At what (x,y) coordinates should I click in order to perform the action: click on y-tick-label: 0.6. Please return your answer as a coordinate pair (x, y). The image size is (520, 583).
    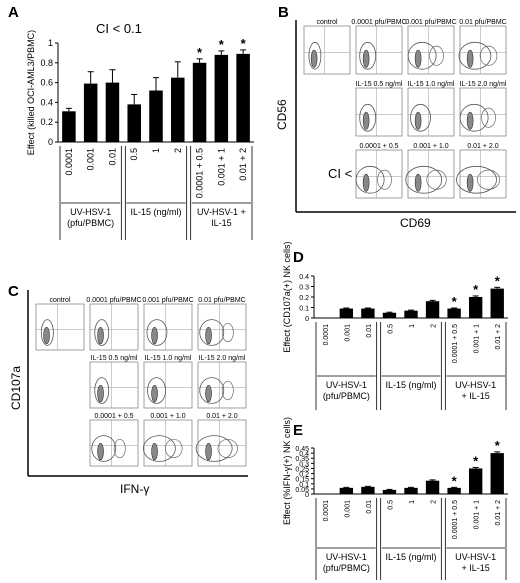
    Looking at the image, I should click on (46, 83).